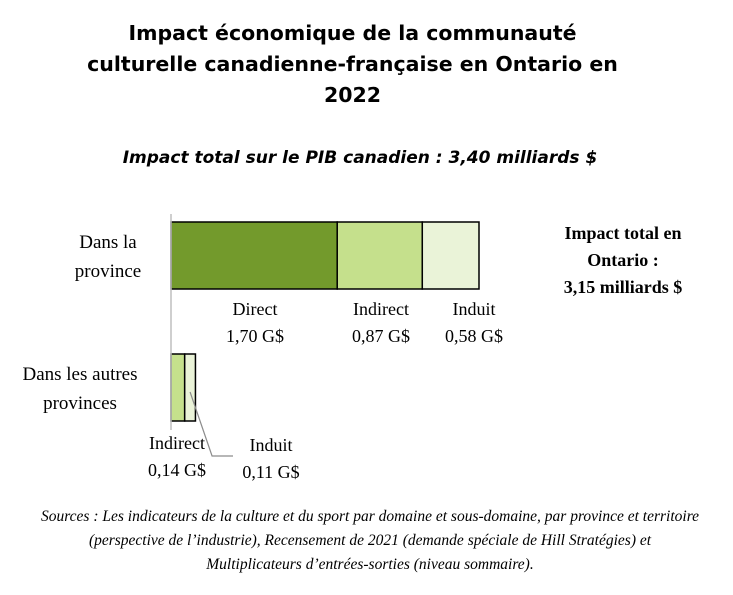 Image resolution: width=733 pixels, height=595 pixels. Describe the element at coordinates (381, 336) in the screenshot. I see `value-label-province-indirect: 0,87 G$` at that location.